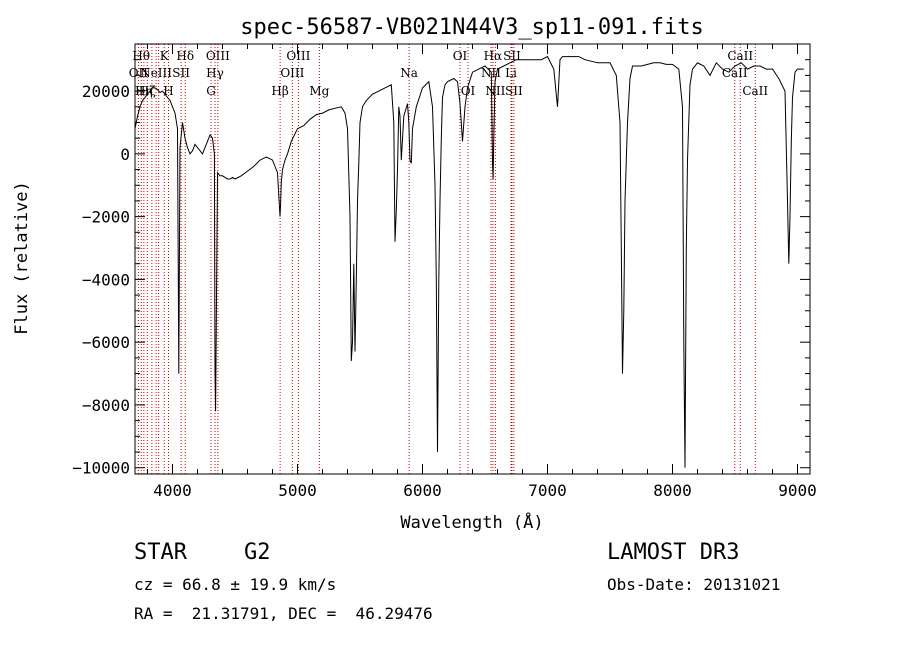 This screenshot has height=649, width=900. I want to click on line-marker-label: Li, so click(511, 73).